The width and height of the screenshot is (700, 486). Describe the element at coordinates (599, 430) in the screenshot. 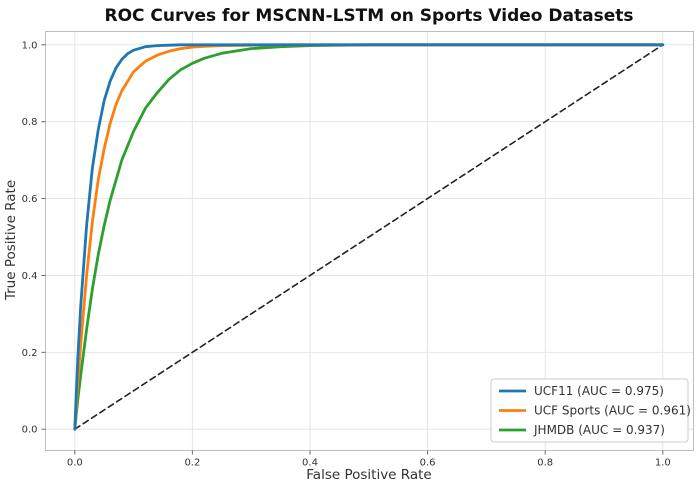

I see `legend-entry: JHMDB (AUC = 0.937)` at that location.